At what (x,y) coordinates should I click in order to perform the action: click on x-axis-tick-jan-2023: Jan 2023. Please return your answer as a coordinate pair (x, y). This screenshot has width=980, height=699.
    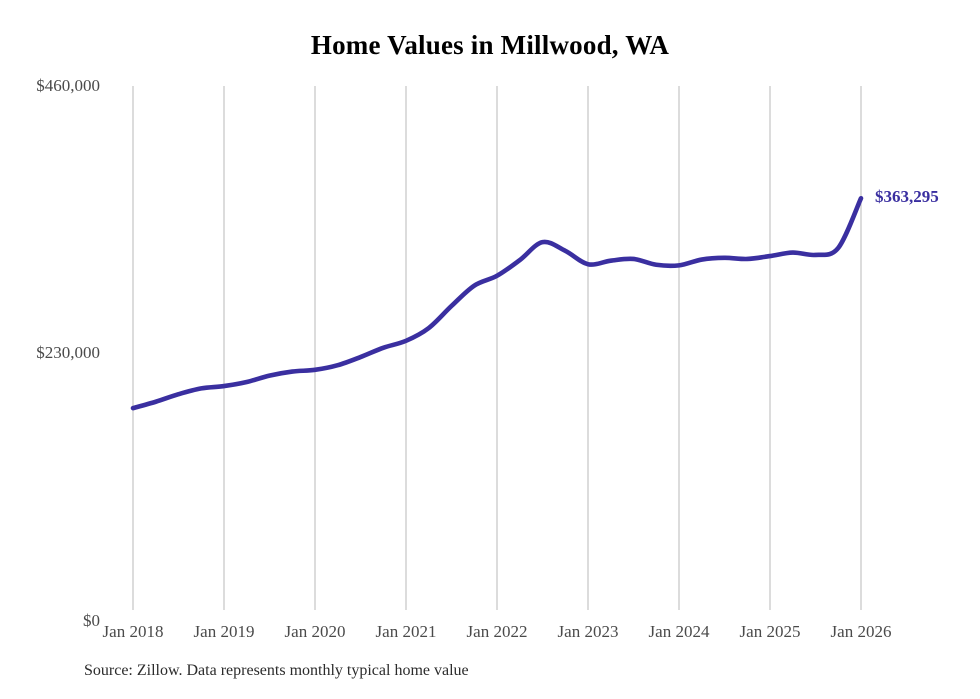
    Looking at the image, I should click on (588, 631).